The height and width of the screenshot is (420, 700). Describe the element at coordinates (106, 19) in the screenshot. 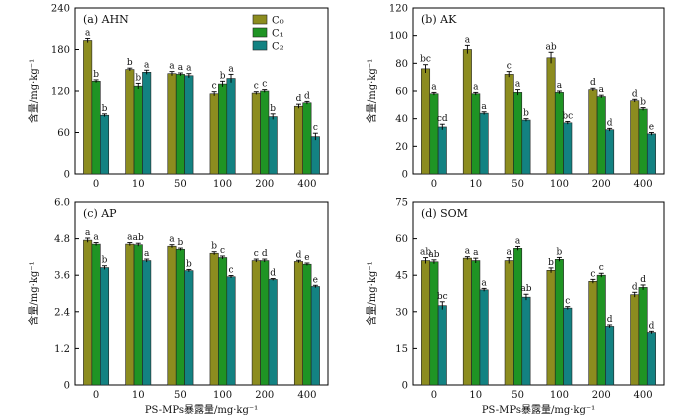

I see `panel-title: (a) AHN` at that location.